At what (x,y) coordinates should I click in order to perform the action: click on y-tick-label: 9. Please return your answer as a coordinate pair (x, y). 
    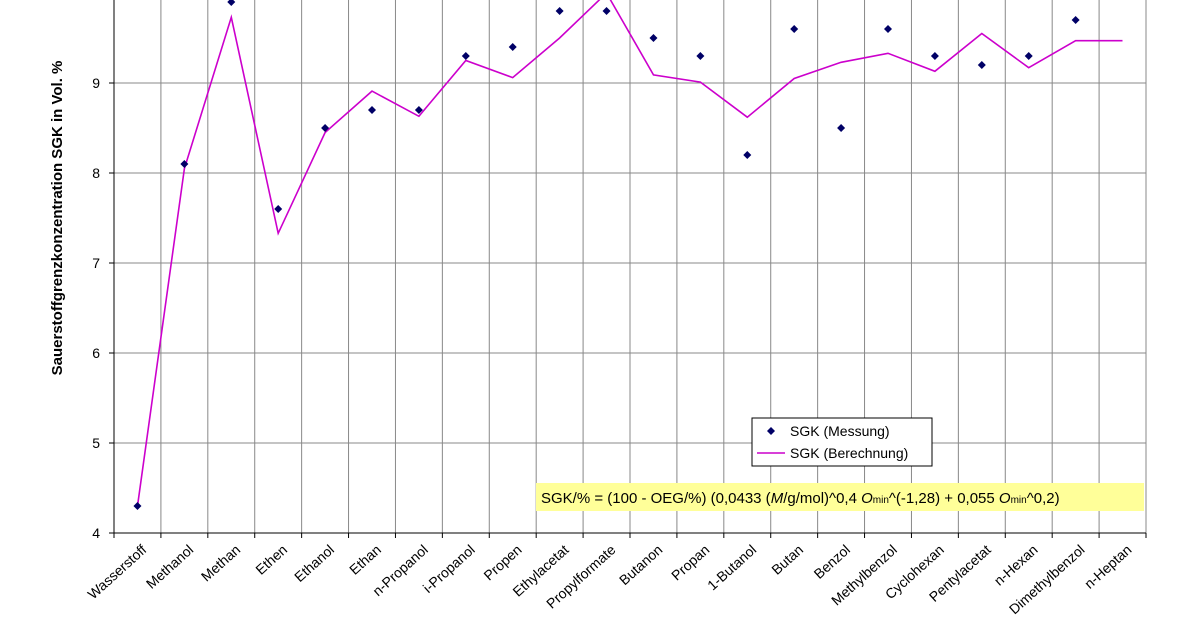
    Looking at the image, I should click on (96, 83).